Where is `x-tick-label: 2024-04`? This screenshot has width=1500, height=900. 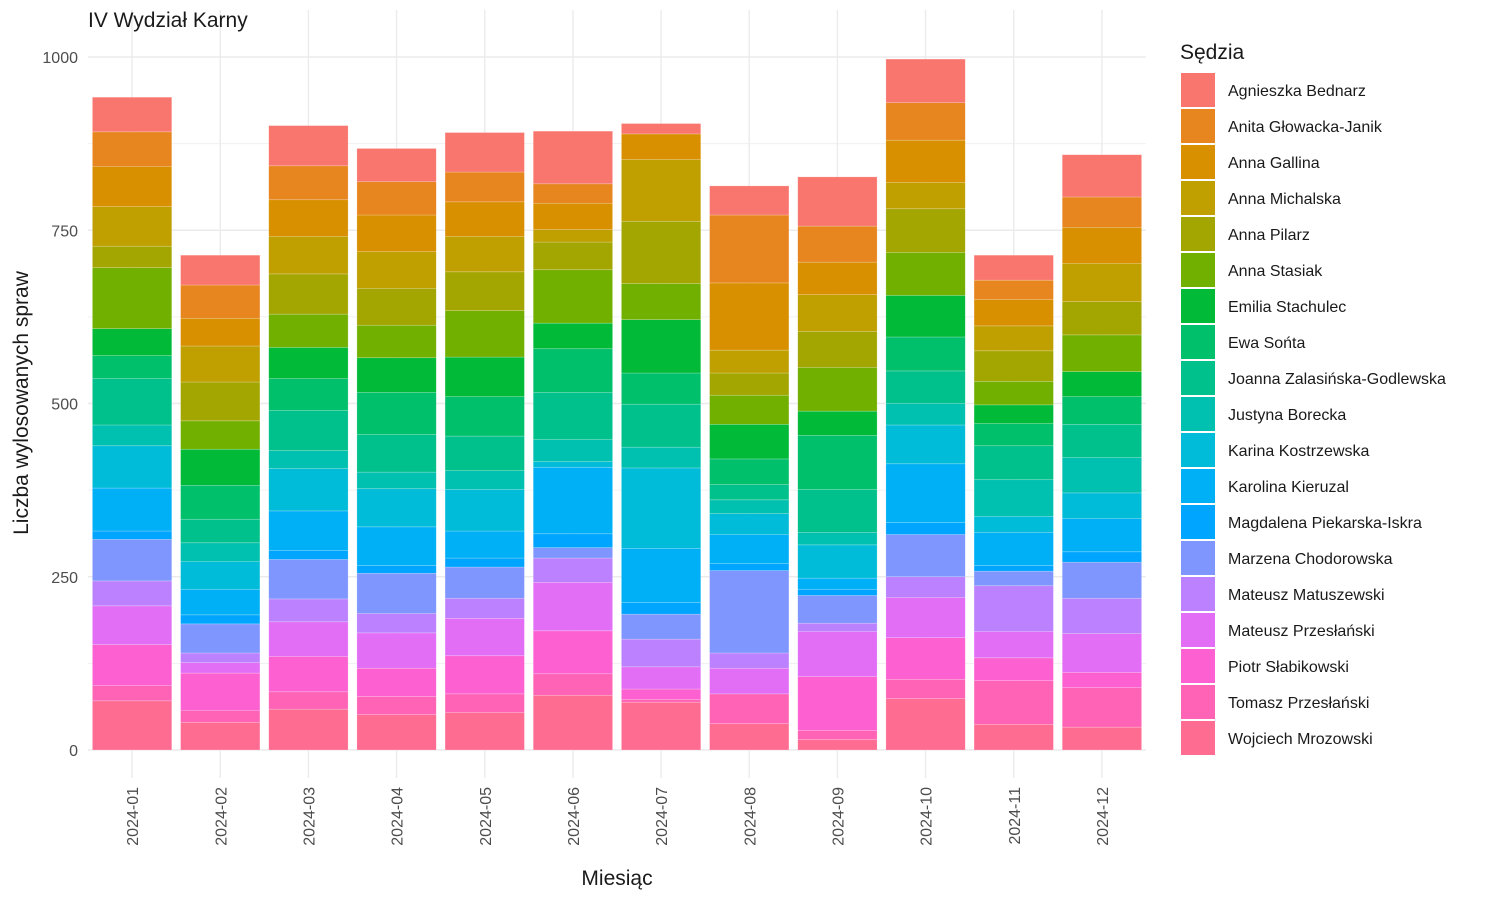
x-tick-label: 2024-04 is located at coordinates (398, 816).